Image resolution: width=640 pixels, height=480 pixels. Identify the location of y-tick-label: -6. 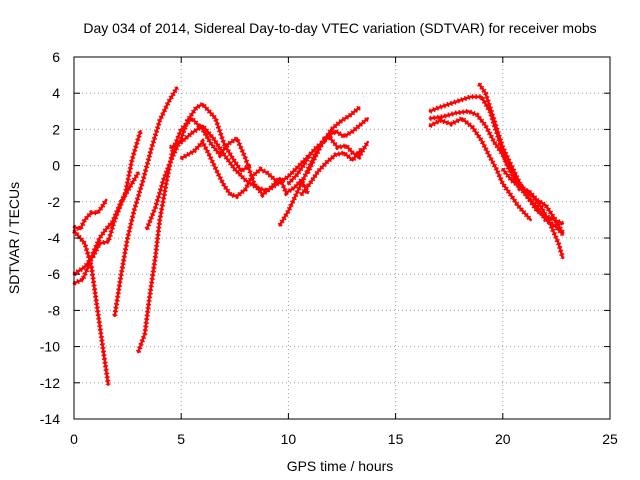
(54, 274).